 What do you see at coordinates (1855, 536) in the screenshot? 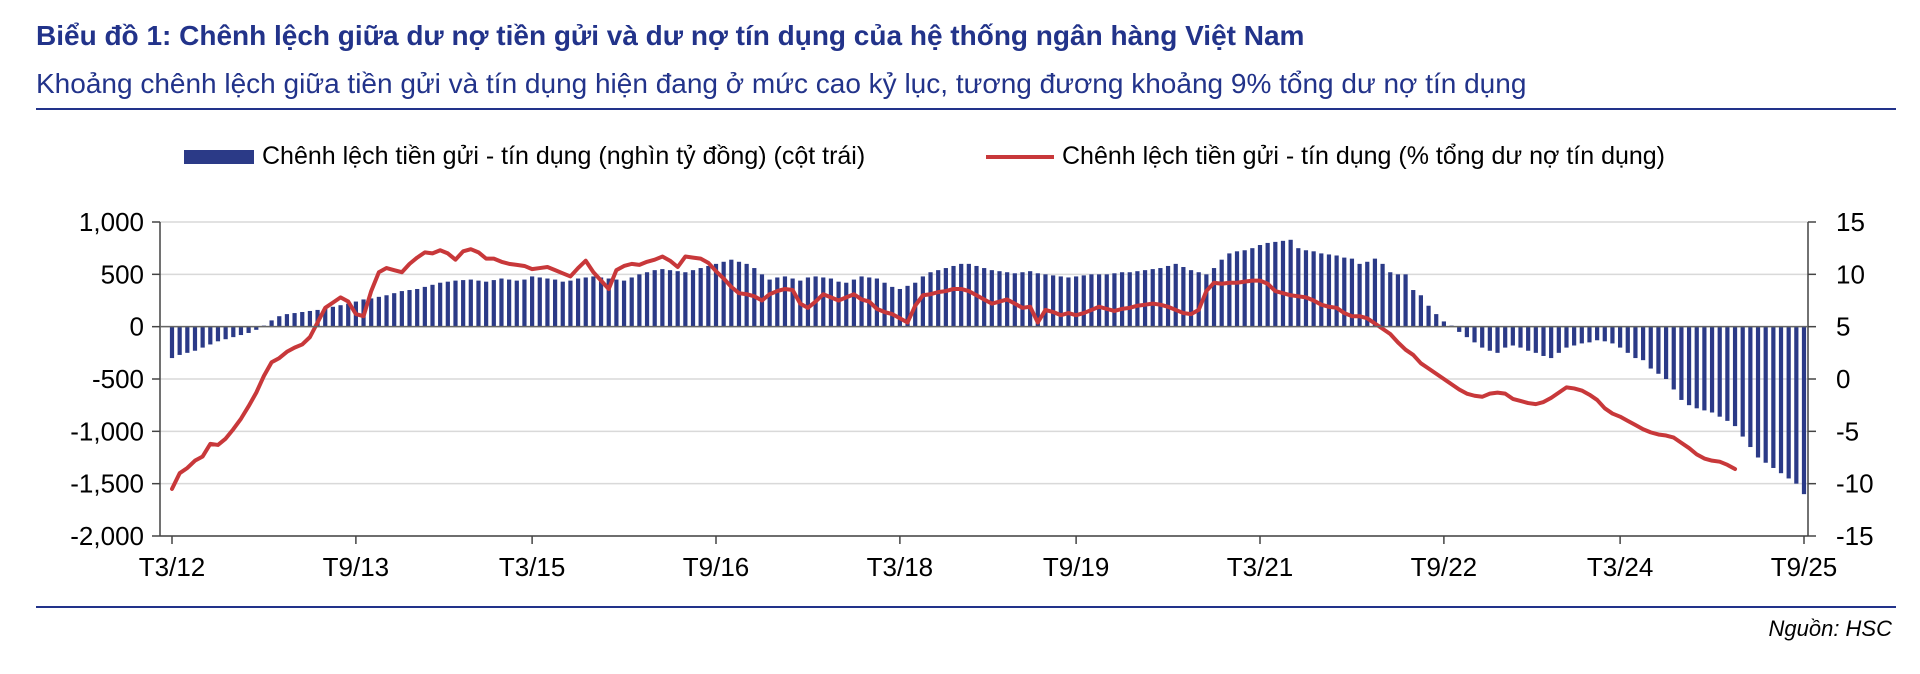
I see `right-tick-label: -15` at bounding box center [1855, 536].